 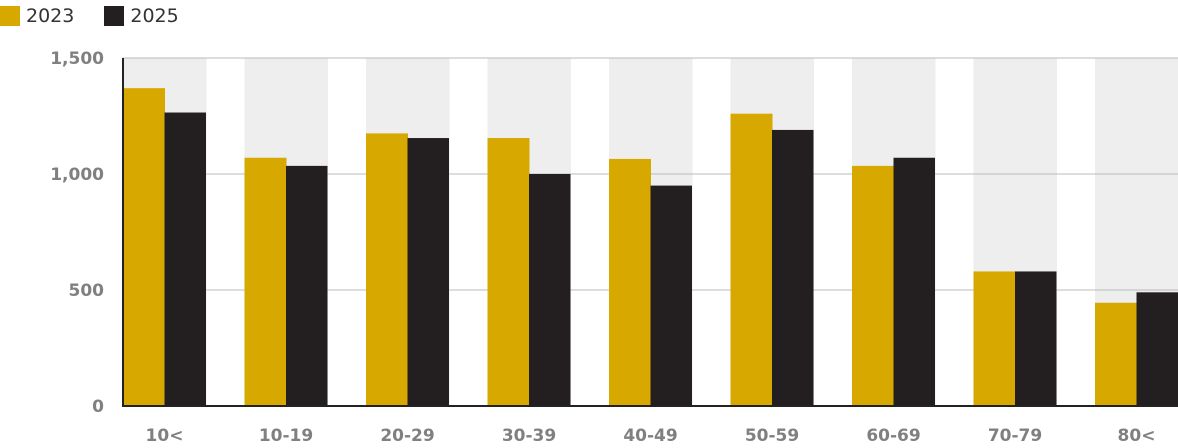 I want to click on x-tick-label: 40-49, so click(x=650, y=436).